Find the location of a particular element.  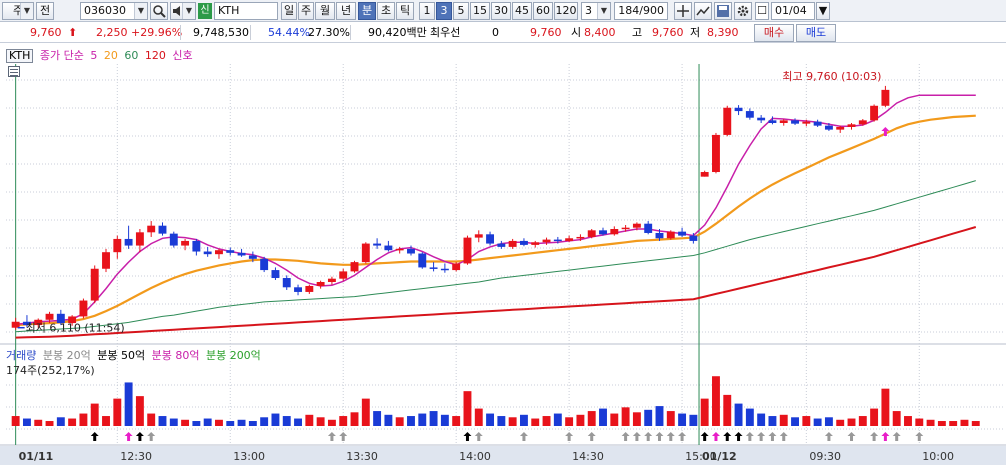

interval-3: 3 is located at coordinates (444, 11).